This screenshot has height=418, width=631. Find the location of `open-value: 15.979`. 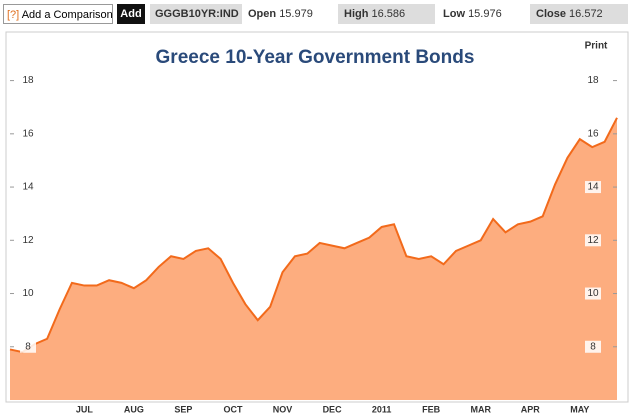

open-value: 15.979 is located at coordinates (296, 14).